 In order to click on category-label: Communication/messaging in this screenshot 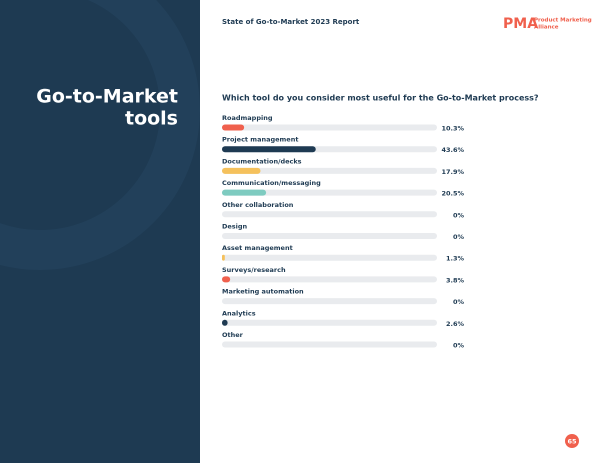, I will do `click(271, 183)`.